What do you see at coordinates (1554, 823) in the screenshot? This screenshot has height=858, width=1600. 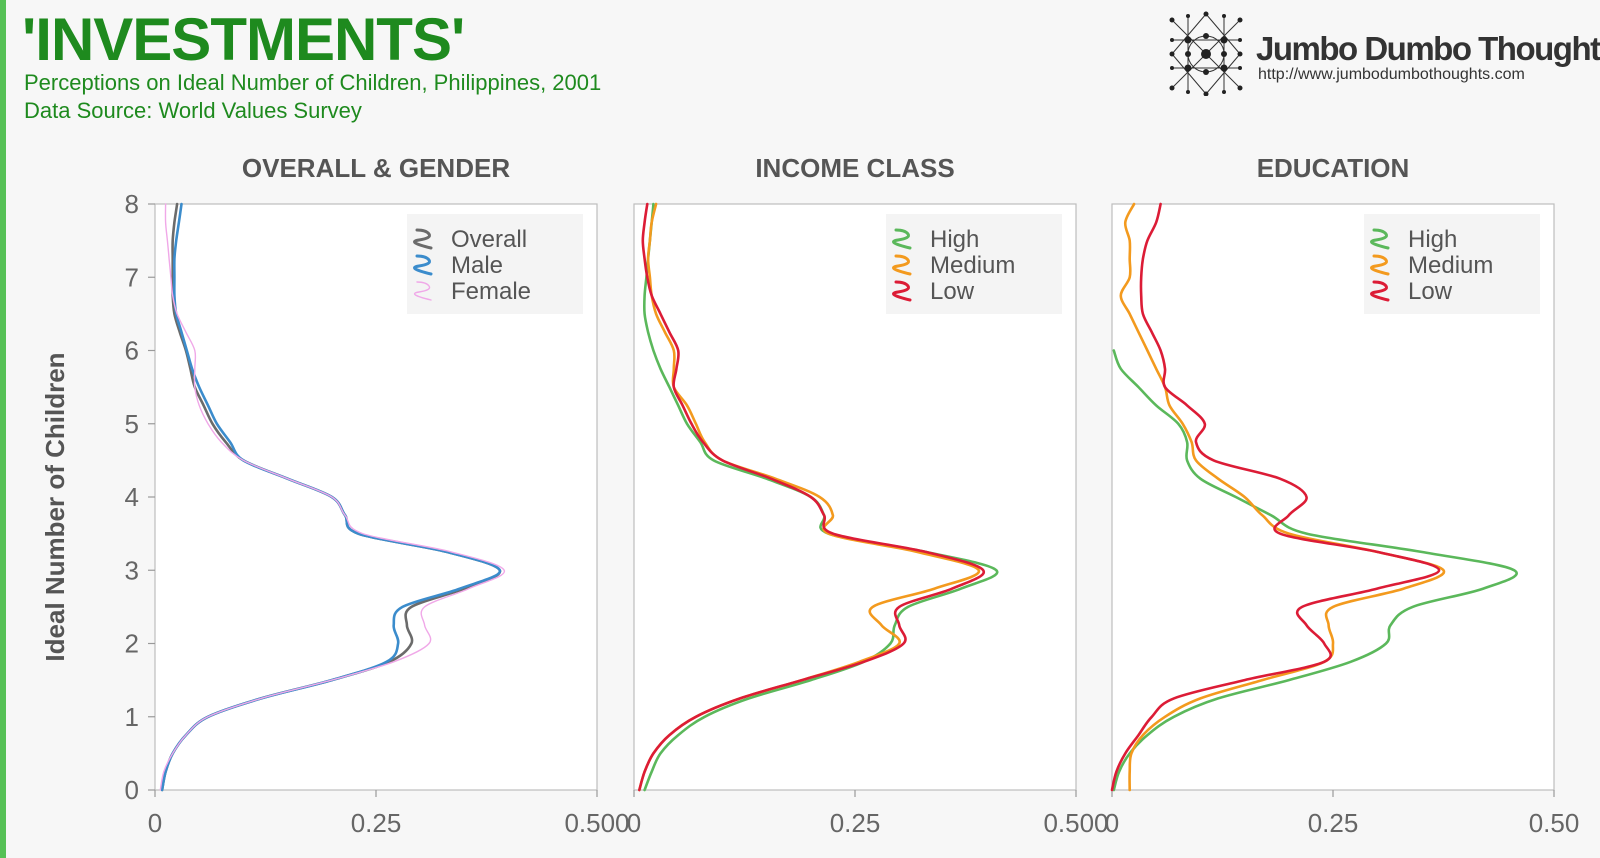 I see `x-tick-label: 0.50` at bounding box center [1554, 823].